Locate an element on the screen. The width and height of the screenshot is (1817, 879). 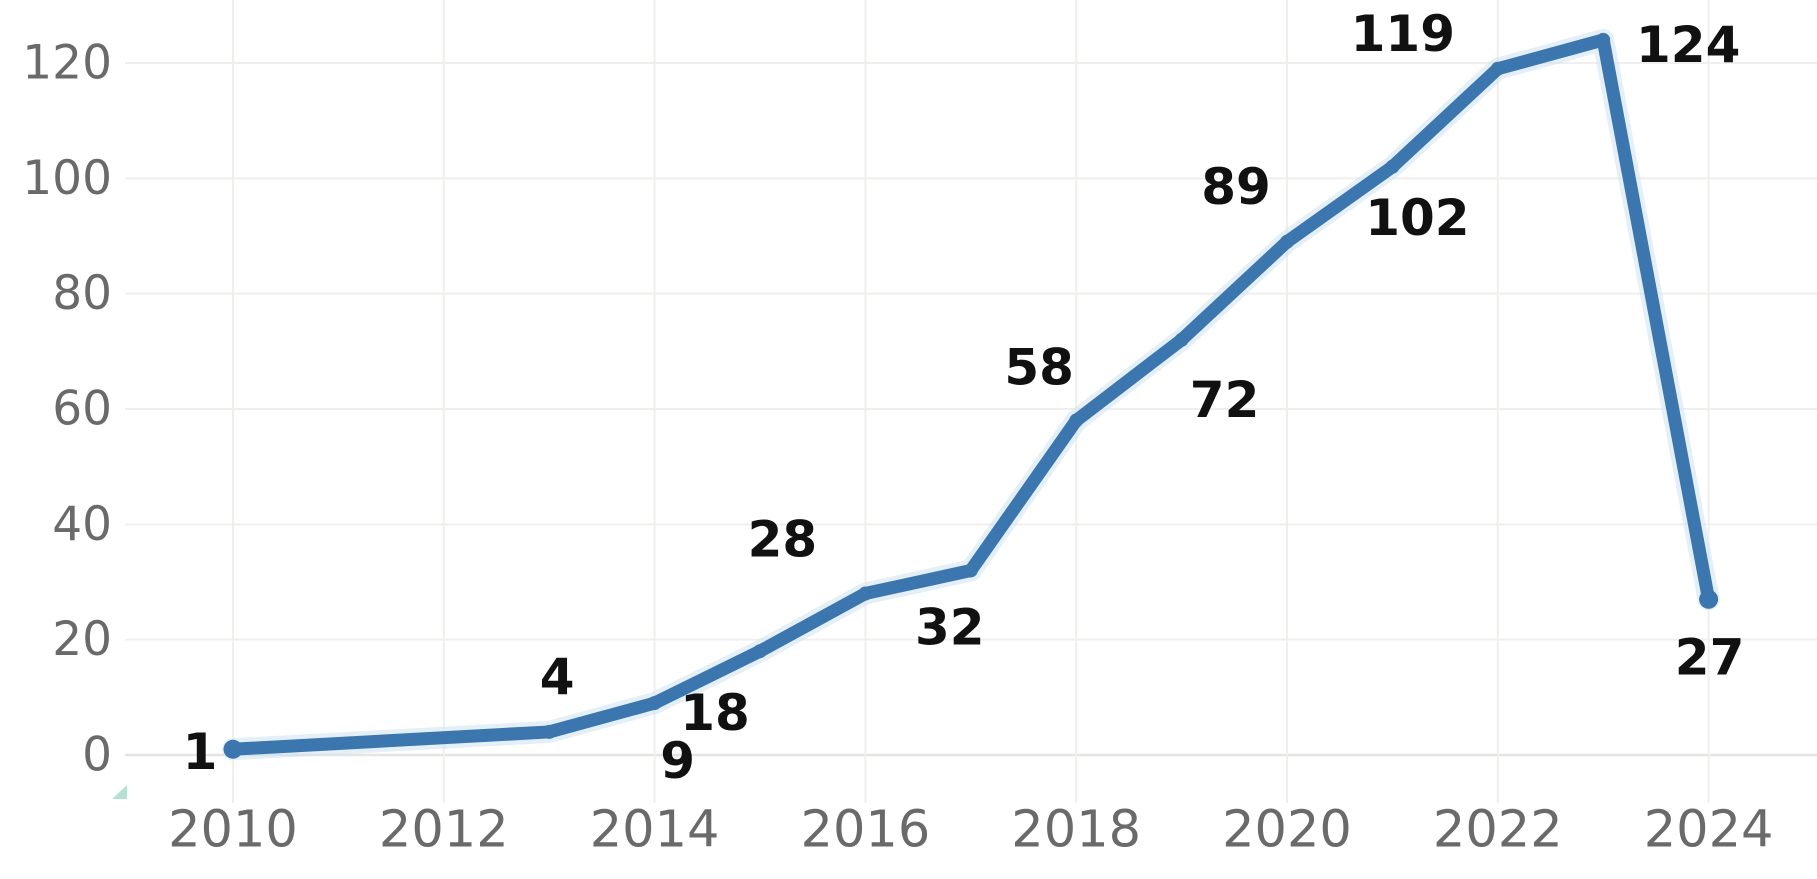
x-tick-label: 2012 is located at coordinates (444, 830).